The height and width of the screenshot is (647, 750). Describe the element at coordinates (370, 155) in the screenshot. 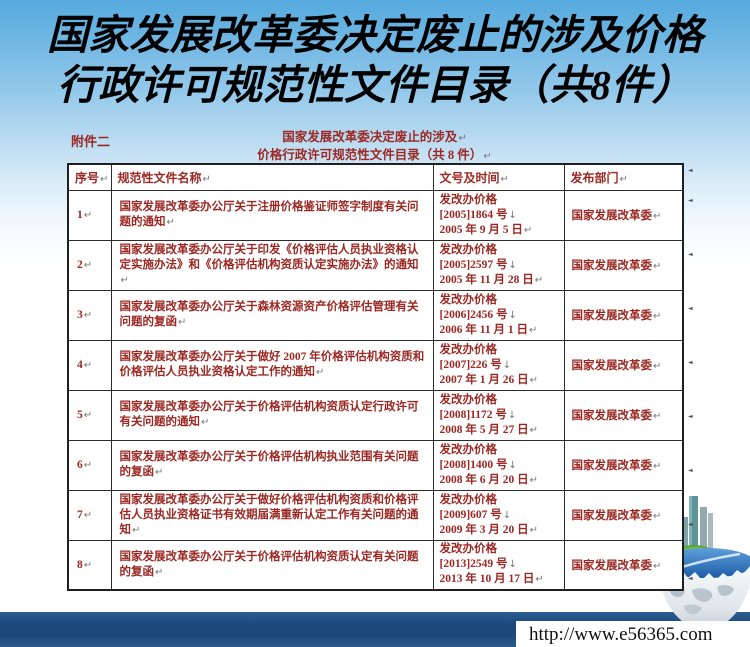

I see `document-title-text2: 价格行政许可规范性文件目录（共 8 件）` at that location.